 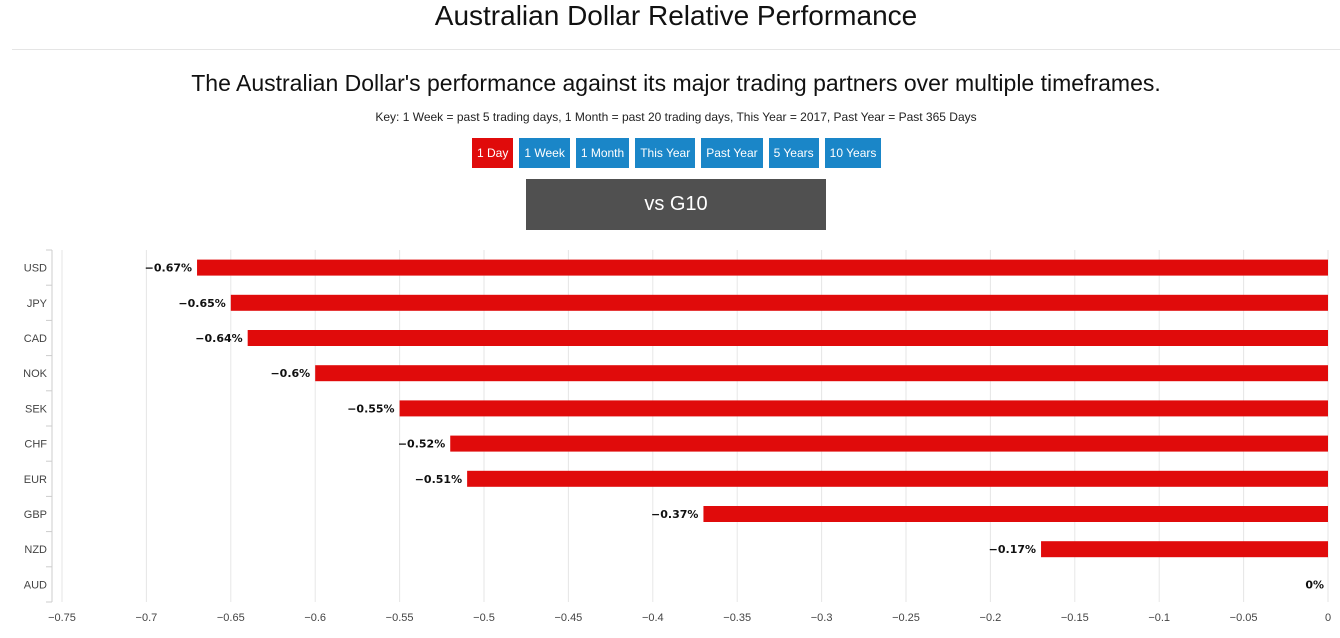 I want to click on tab-1-week: 1 Week, so click(x=544, y=153).